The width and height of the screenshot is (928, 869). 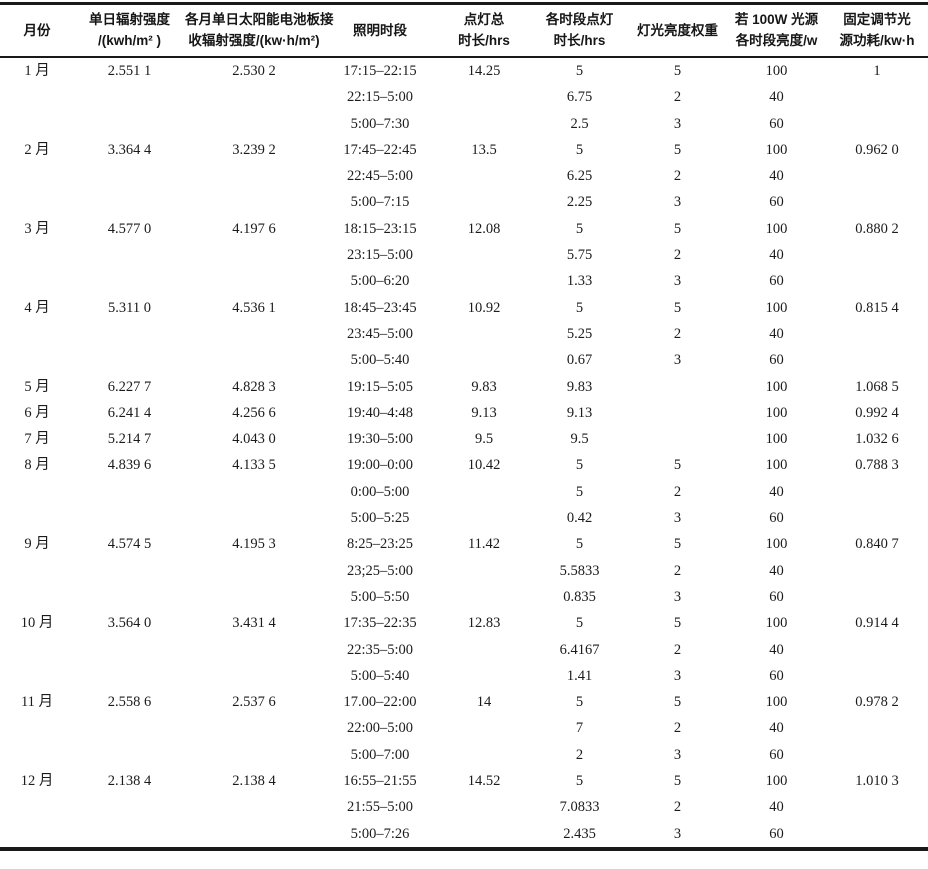 What do you see at coordinates (254, 465) in the screenshot?
I see `panel-radiation-cell: 4.133 5` at bounding box center [254, 465].